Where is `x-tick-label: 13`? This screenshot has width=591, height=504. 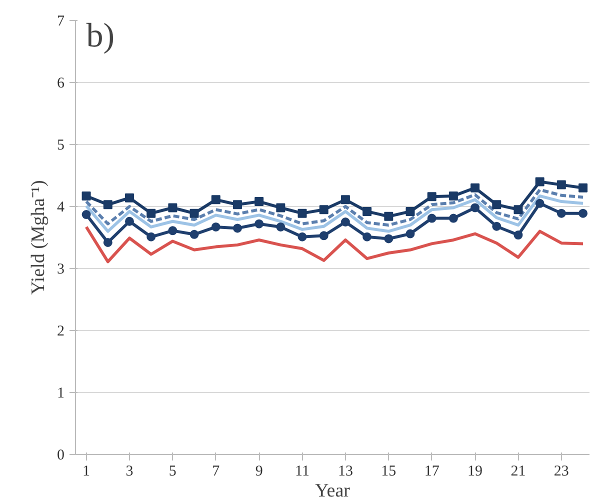
x-tick-label: 13 is located at coordinates (345, 472).